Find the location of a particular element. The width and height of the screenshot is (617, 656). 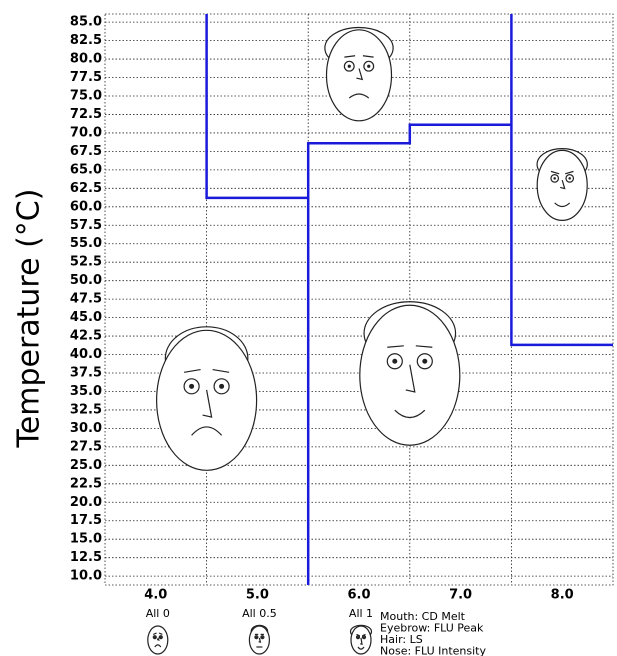

legend-face-label: All 0.5 is located at coordinates (259, 613).